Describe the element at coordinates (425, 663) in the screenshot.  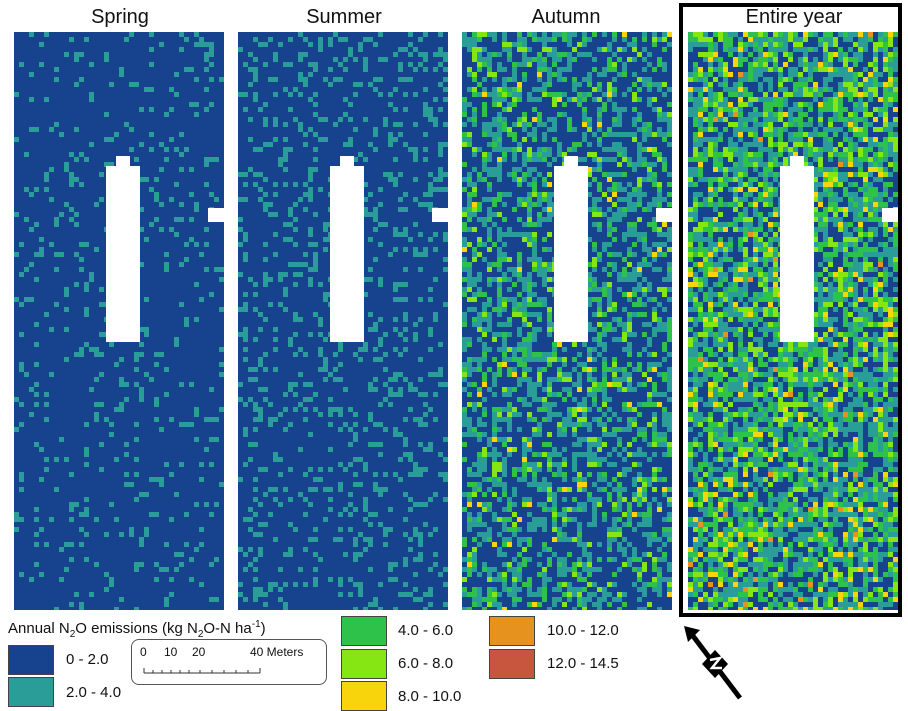
I see `legend-label-3: 6.0 - 8.0` at that location.